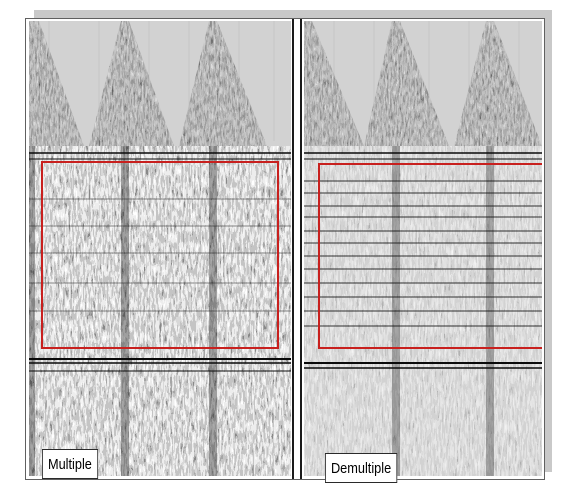 This screenshot has width=561, height=498. I want to click on multiple-label: Multiple, so click(70, 464).